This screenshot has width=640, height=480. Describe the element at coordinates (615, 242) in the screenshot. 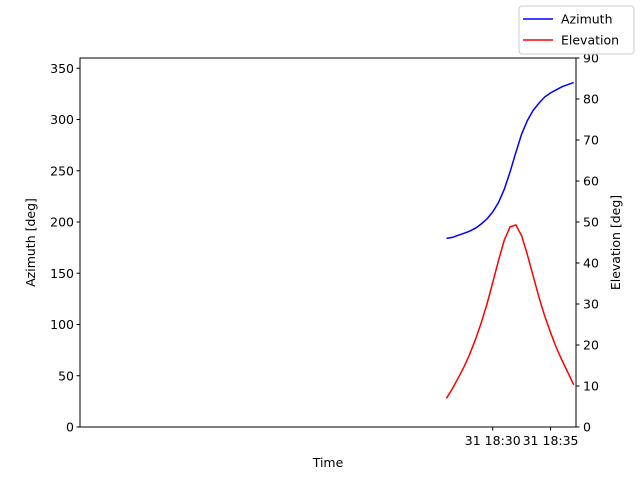

I see `right-axis-label: Elevation [deg]` at that location.